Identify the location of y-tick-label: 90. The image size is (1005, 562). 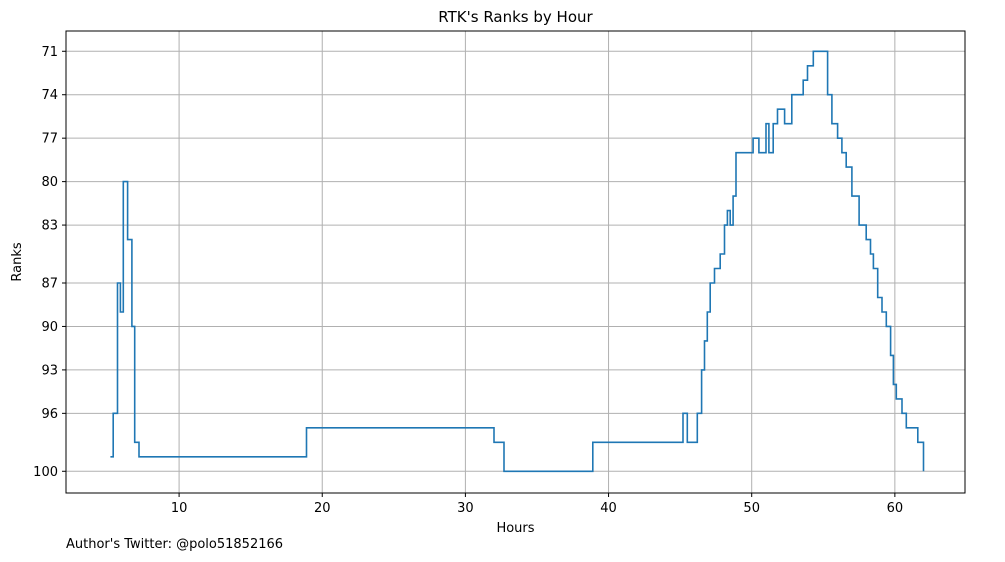
(49, 327).